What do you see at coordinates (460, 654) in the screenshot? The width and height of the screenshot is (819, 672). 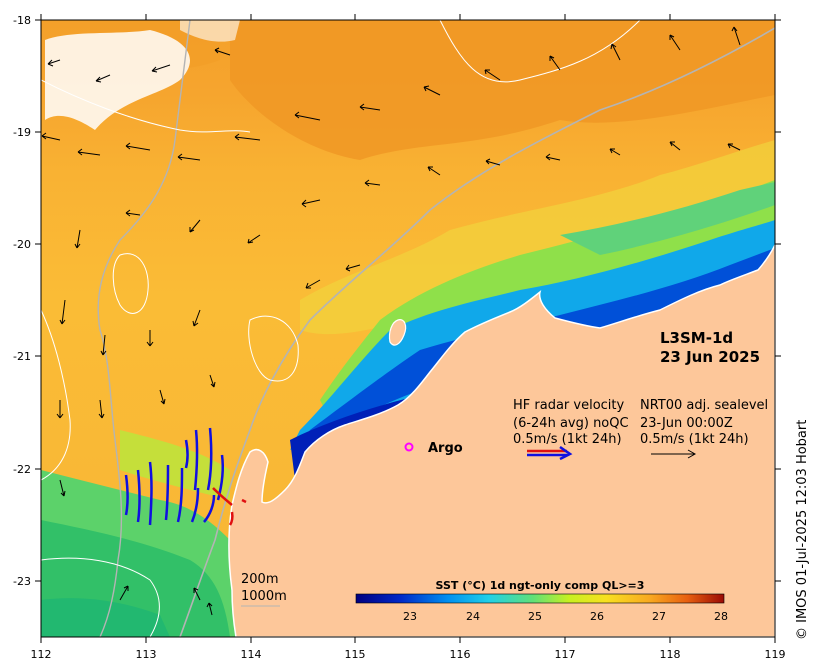 I see `lon-tick-label: 116` at bounding box center [460, 654].